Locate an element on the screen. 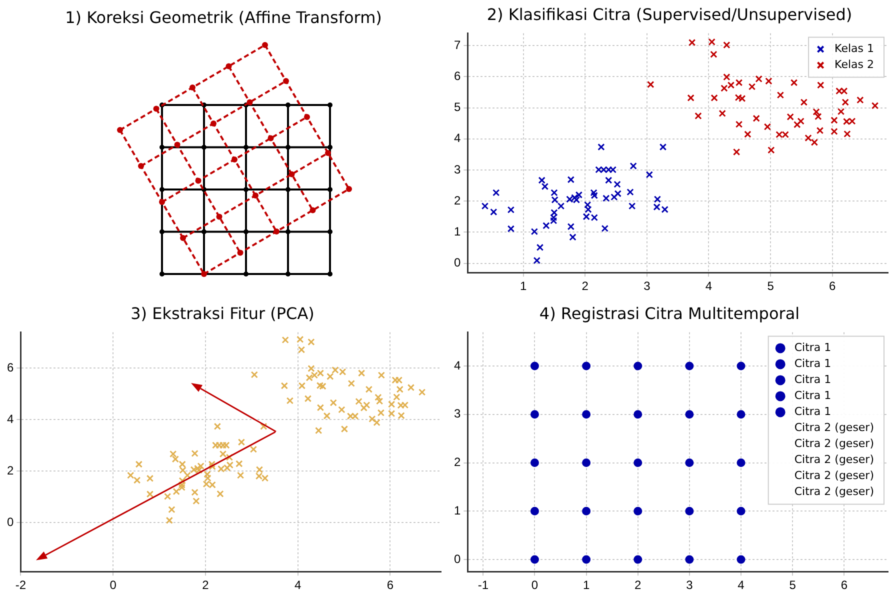 This screenshot has width=894, height=598. chart-title: 2) Klasifikasi Citra (Supervised/Unsupervised) is located at coordinates (669, 14).